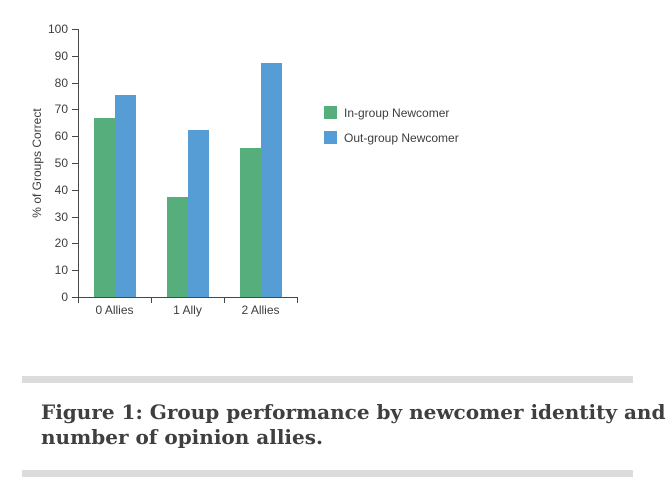 This screenshot has width=672, height=497. What do you see at coordinates (327, 379) in the screenshot?
I see `divider-top` at bounding box center [327, 379].